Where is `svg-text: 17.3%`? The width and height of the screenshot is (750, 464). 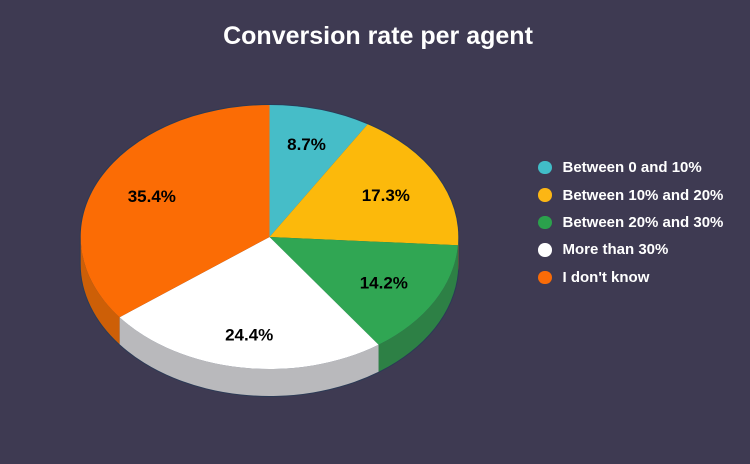
svg-text: 17.3% is located at coordinates (386, 195).